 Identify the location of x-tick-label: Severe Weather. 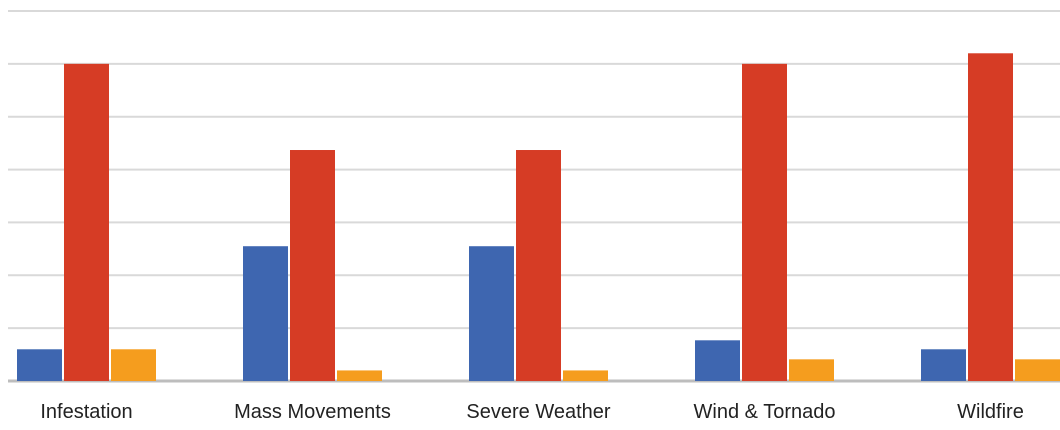
(538, 412).